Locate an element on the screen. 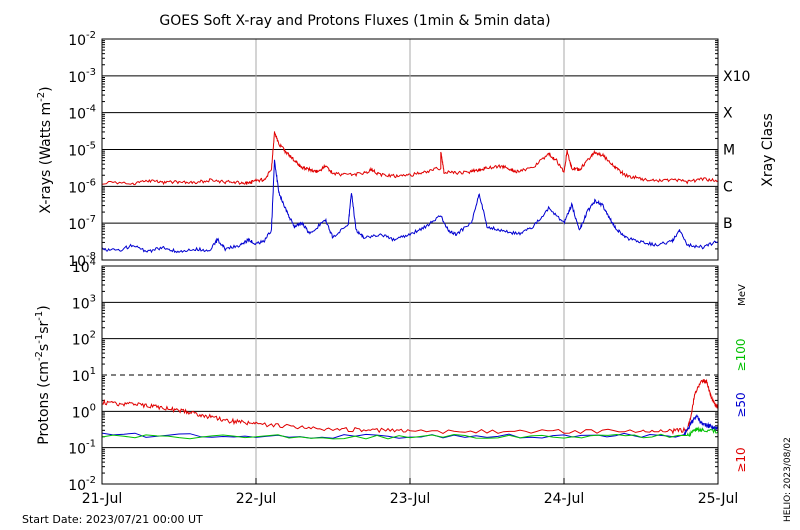 This screenshot has width=800, height=530. x-axis-ticks: 21-Jul 22-Jul 23-Jul 24-Jul 25-Jul is located at coordinates (410, 492).